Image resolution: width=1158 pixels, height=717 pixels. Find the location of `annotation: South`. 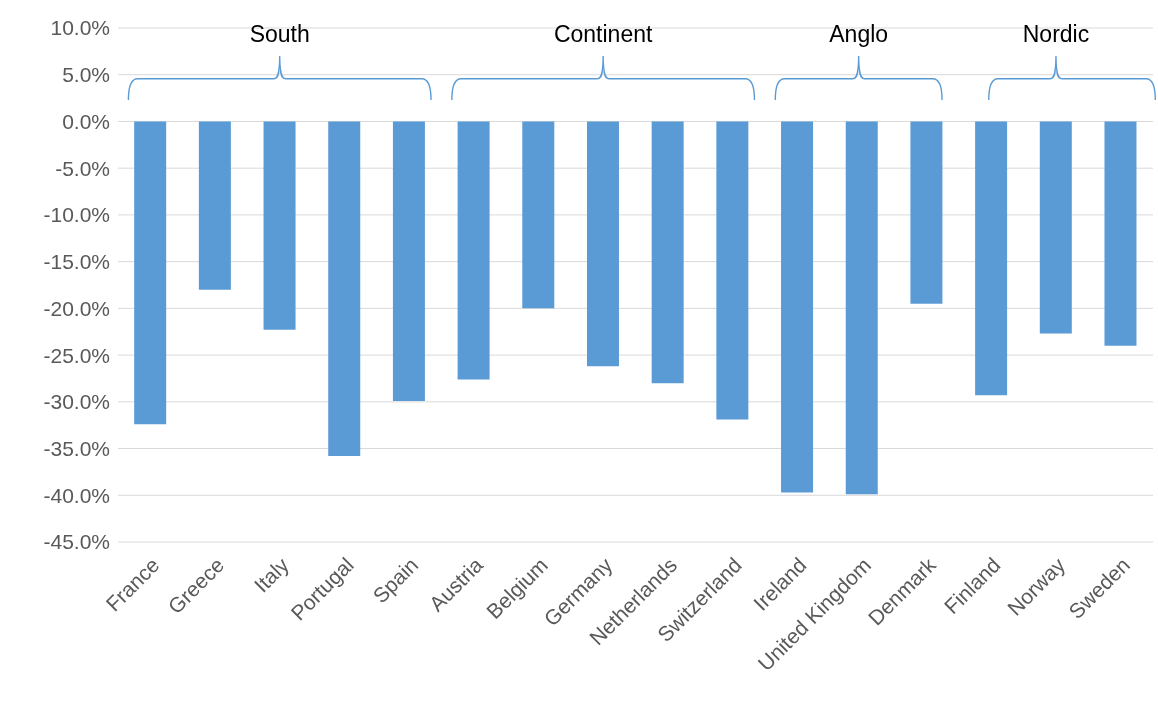

annotation: South is located at coordinates (279, 34).